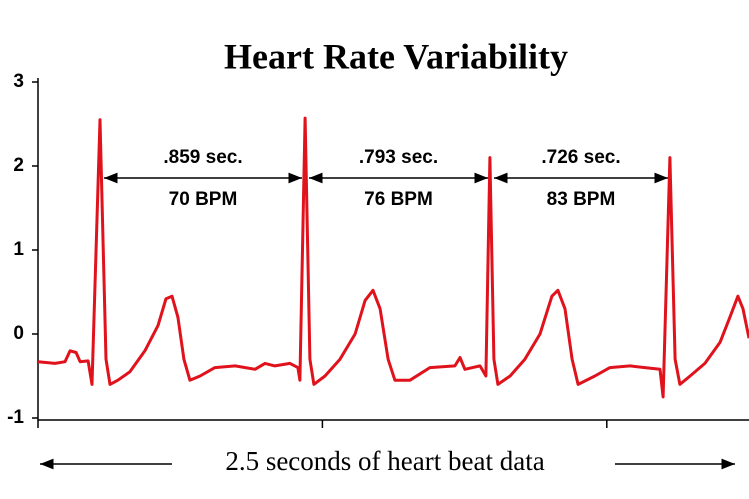 The width and height of the screenshot is (749, 499). Describe the element at coordinates (398, 199) in the screenshot. I see `rate-label: 76 BPM` at that location.